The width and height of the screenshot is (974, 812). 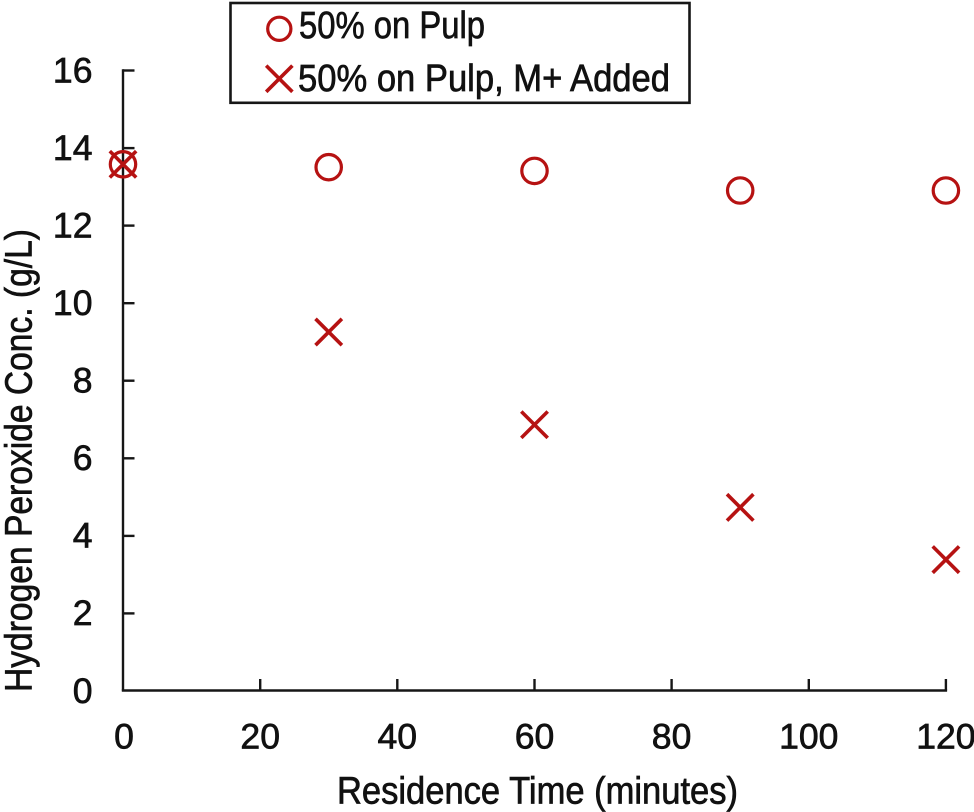 I want to click on svg-text: 120, so click(x=945, y=737).